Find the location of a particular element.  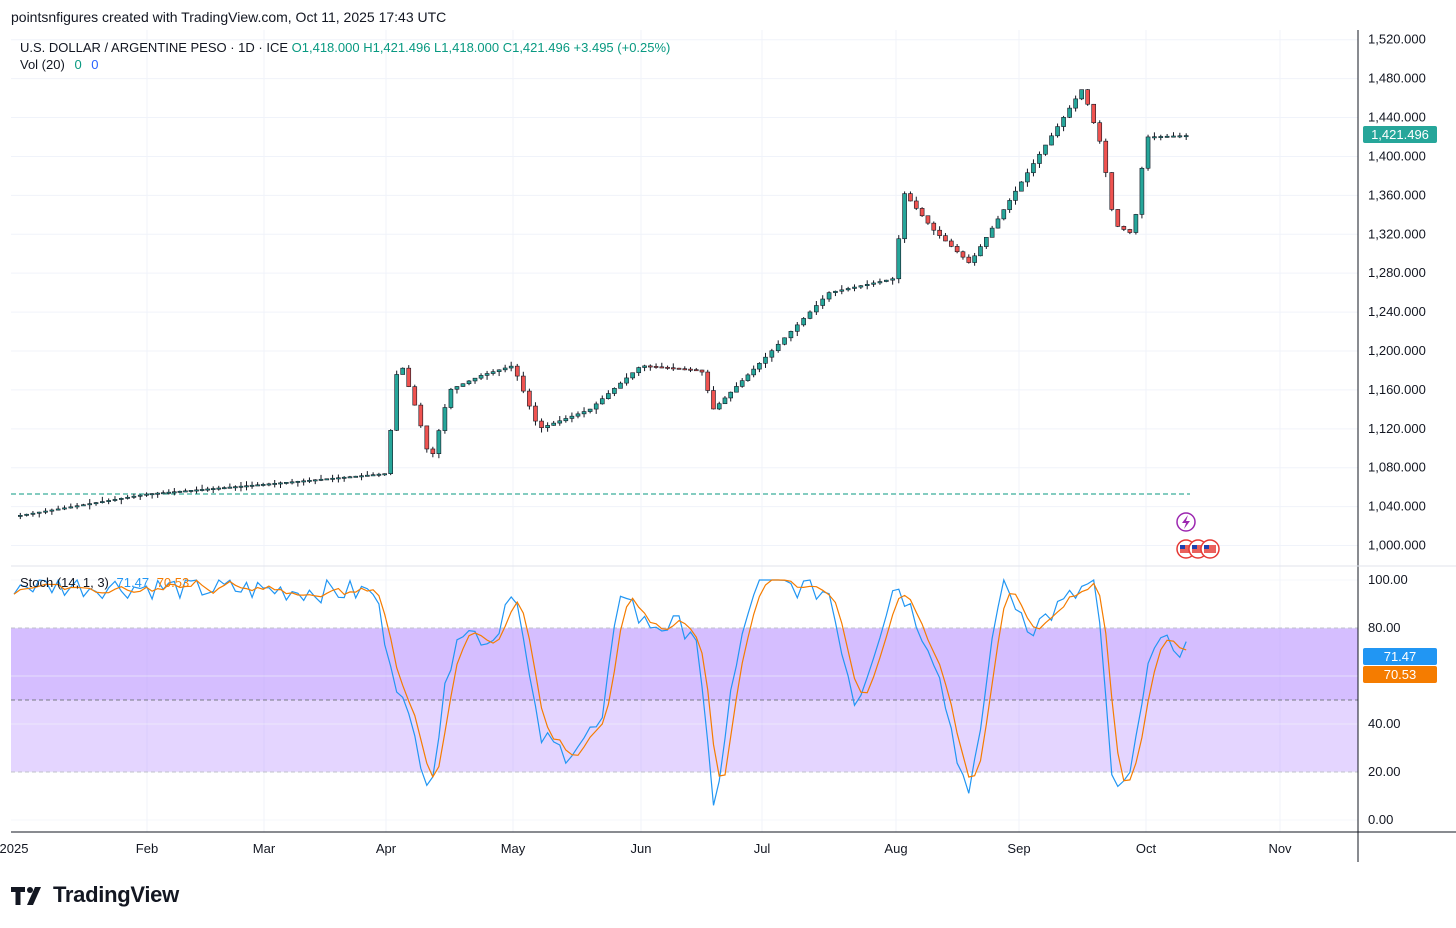

time-axis-label: Mar is located at coordinates (264, 848).